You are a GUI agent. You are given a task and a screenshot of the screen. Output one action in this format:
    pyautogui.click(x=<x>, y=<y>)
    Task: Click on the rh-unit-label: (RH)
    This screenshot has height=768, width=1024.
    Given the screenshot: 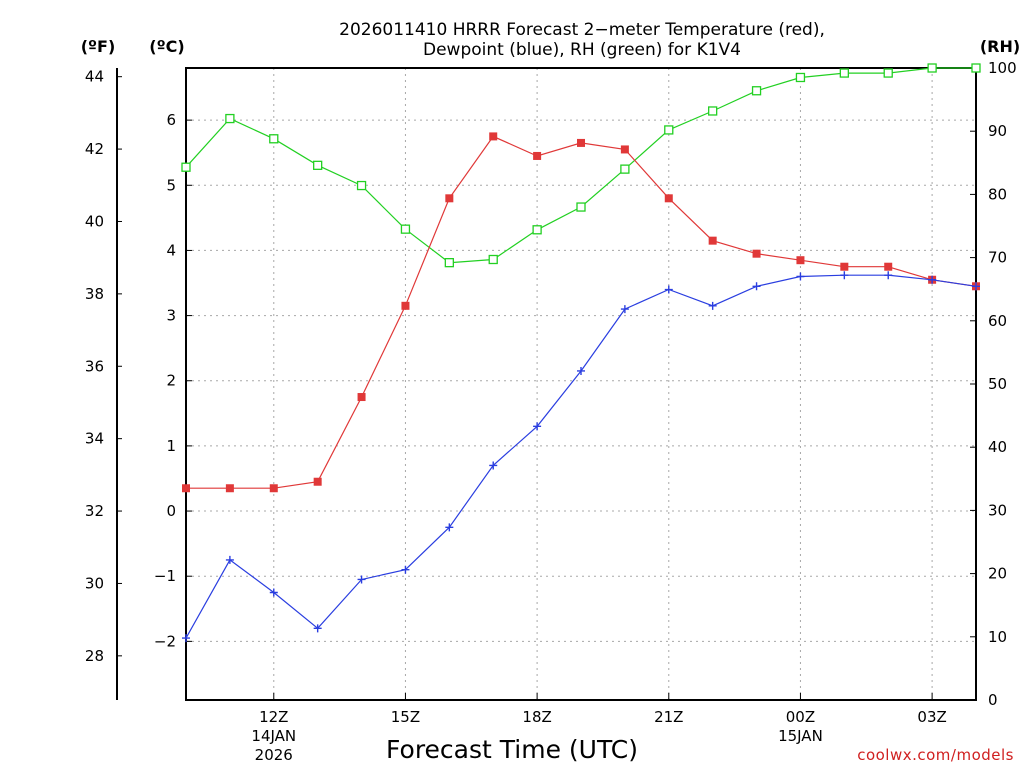 What is the action you would take?
    pyautogui.click(x=1000, y=46)
    